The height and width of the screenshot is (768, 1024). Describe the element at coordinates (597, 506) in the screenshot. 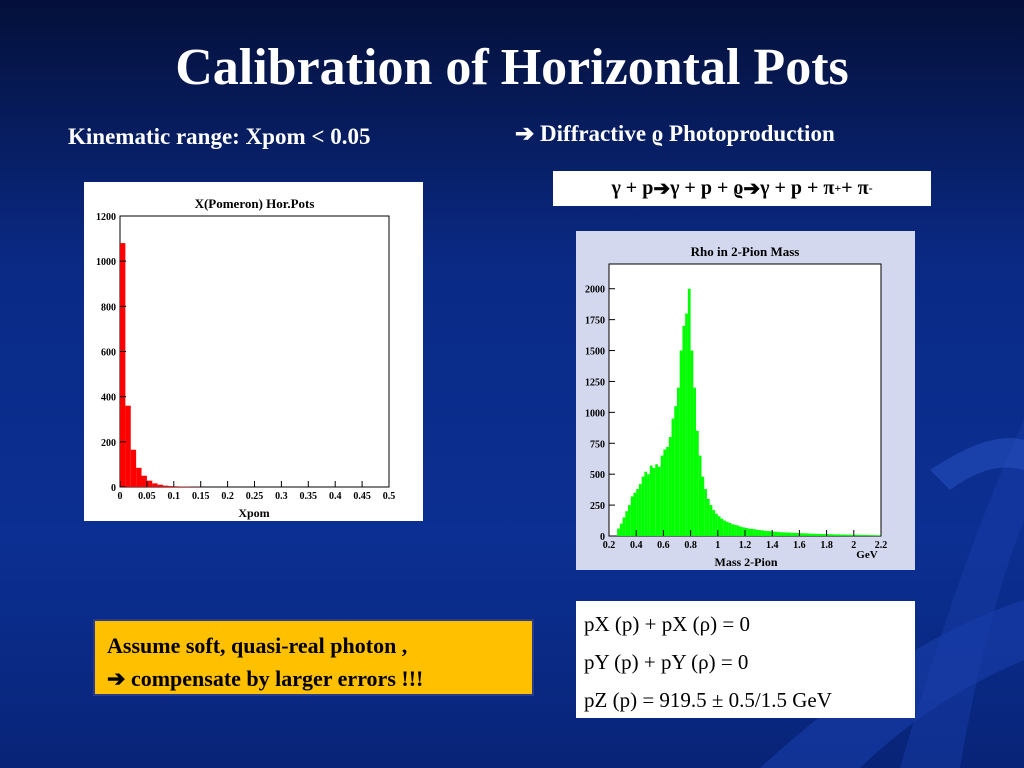

I see `y-tick-label: 250` at that location.